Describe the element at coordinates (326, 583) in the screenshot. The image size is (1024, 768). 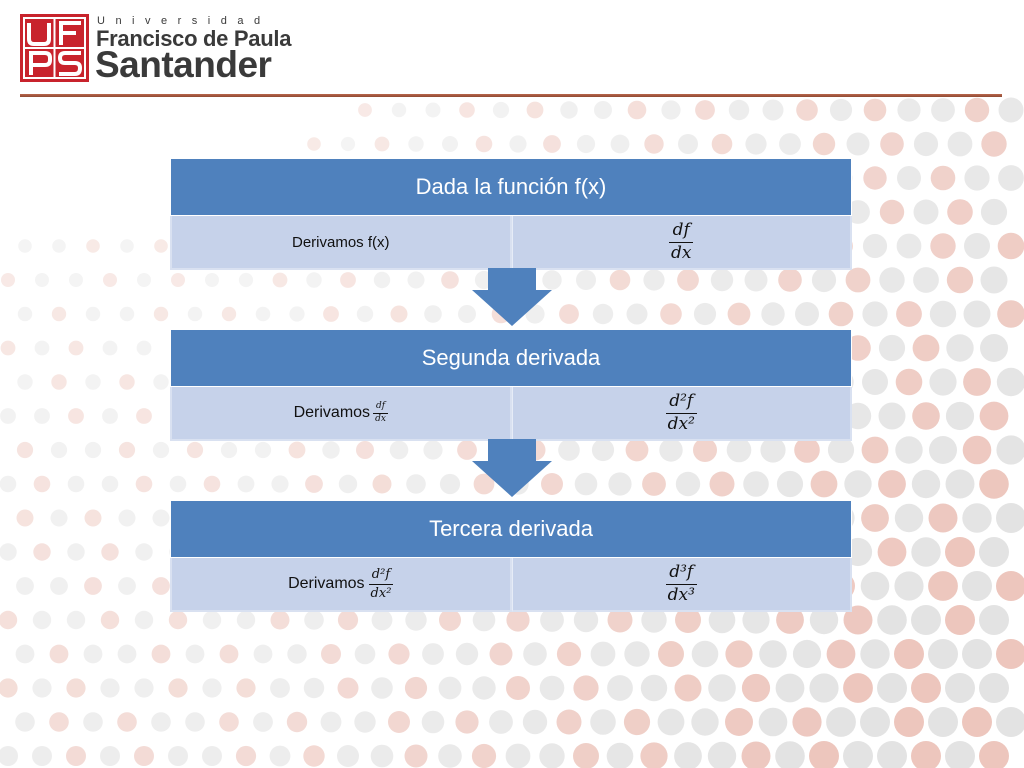
I see `block-left-text: Derivamos` at that location.